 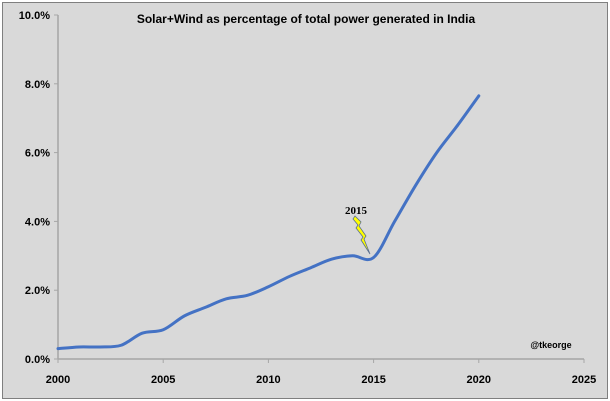 What do you see at coordinates (356, 211) in the screenshot?
I see `annotation-2015: 2015` at bounding box center [356, 211].